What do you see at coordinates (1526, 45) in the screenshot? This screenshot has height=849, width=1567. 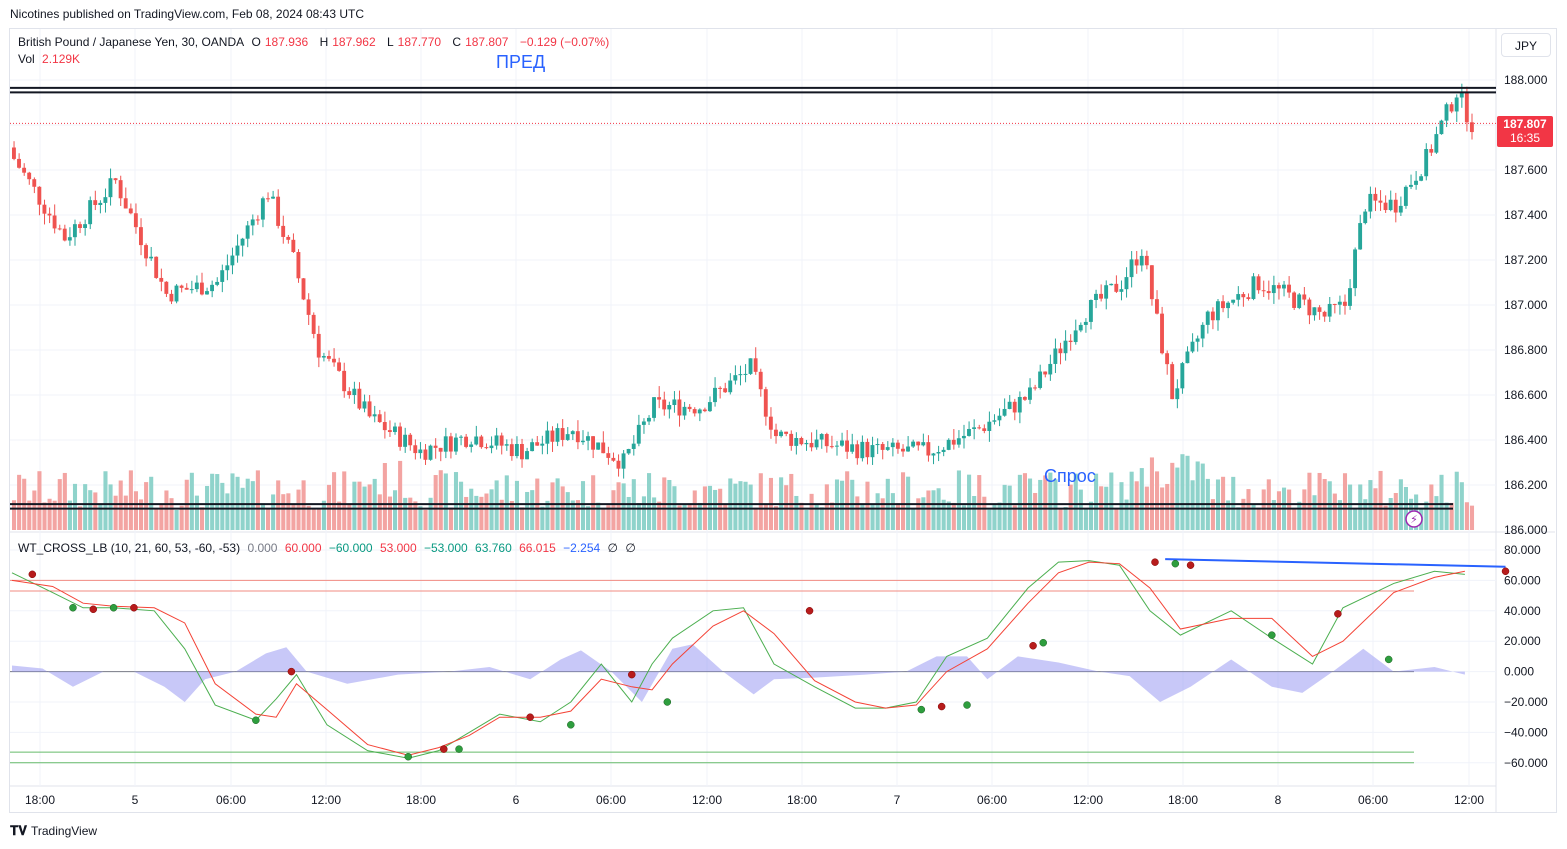 I see `currency-button: JPY` at bounding box center [1526, 45].